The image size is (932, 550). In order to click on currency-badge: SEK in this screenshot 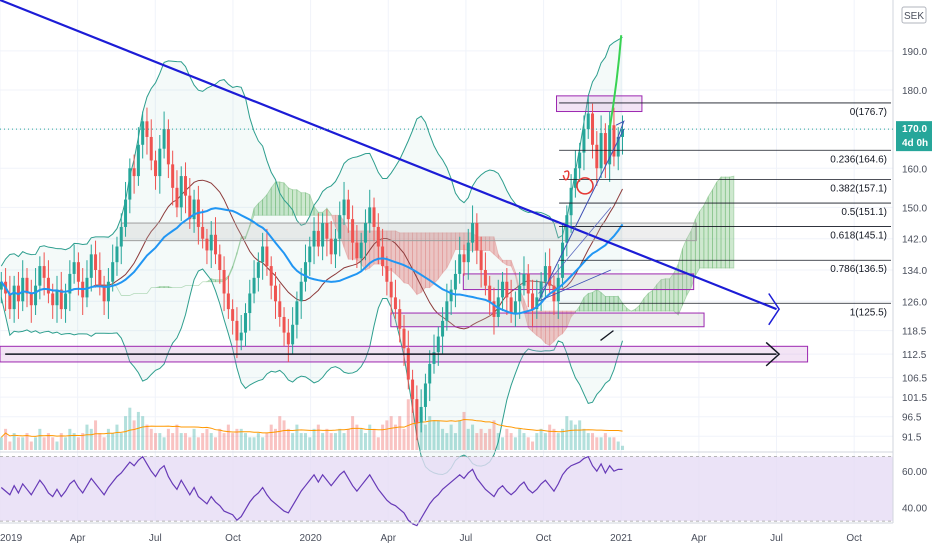, I will do `click(914, 15)`.